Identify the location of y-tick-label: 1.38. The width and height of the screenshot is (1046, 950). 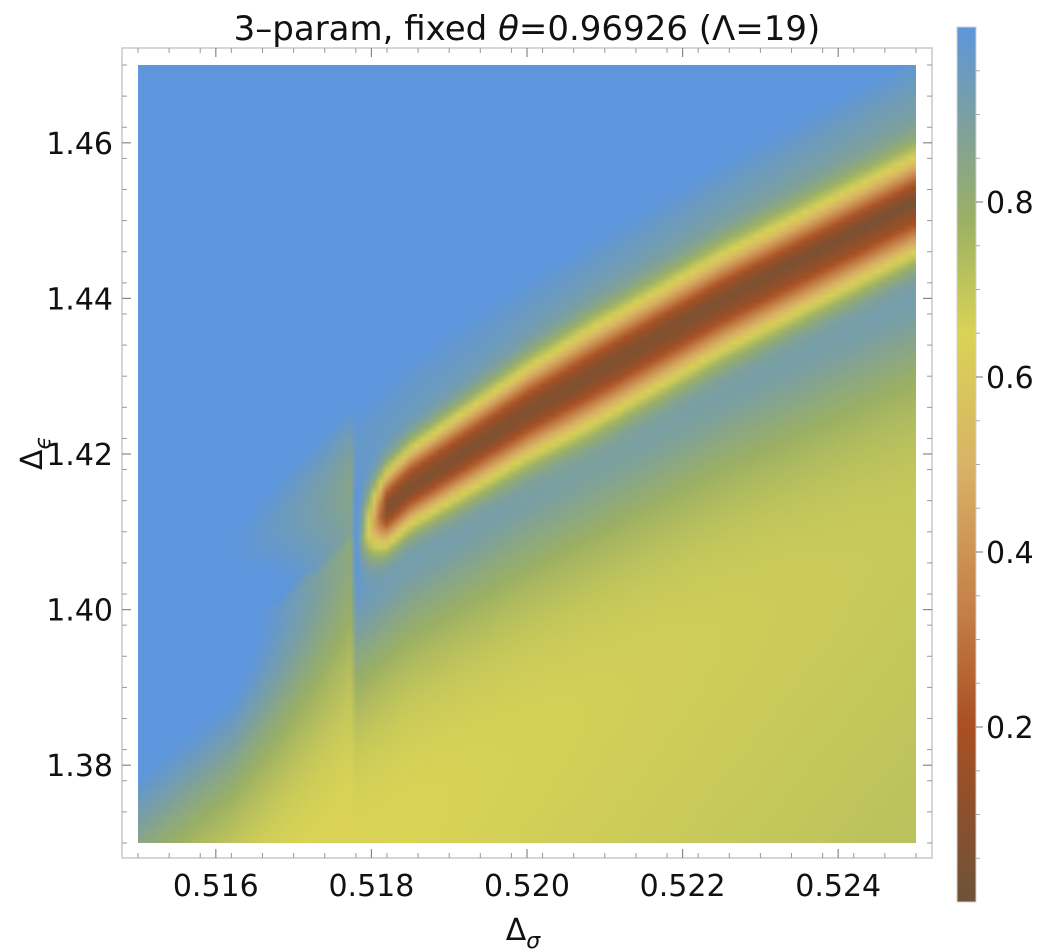
(79, 766).